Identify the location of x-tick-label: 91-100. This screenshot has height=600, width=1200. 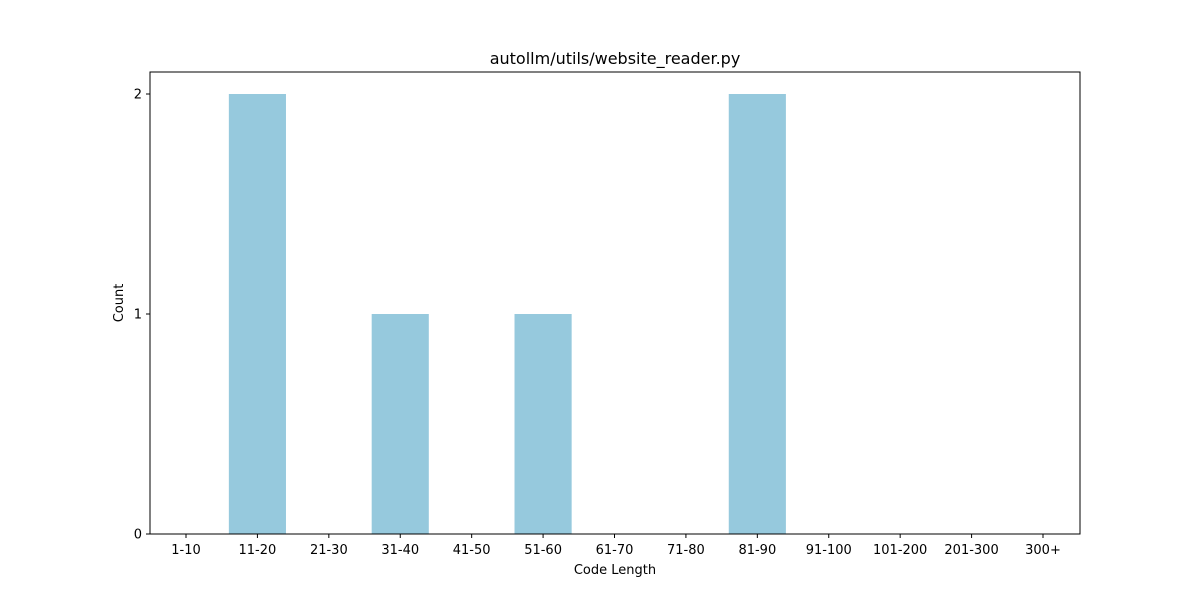
(829, 550).